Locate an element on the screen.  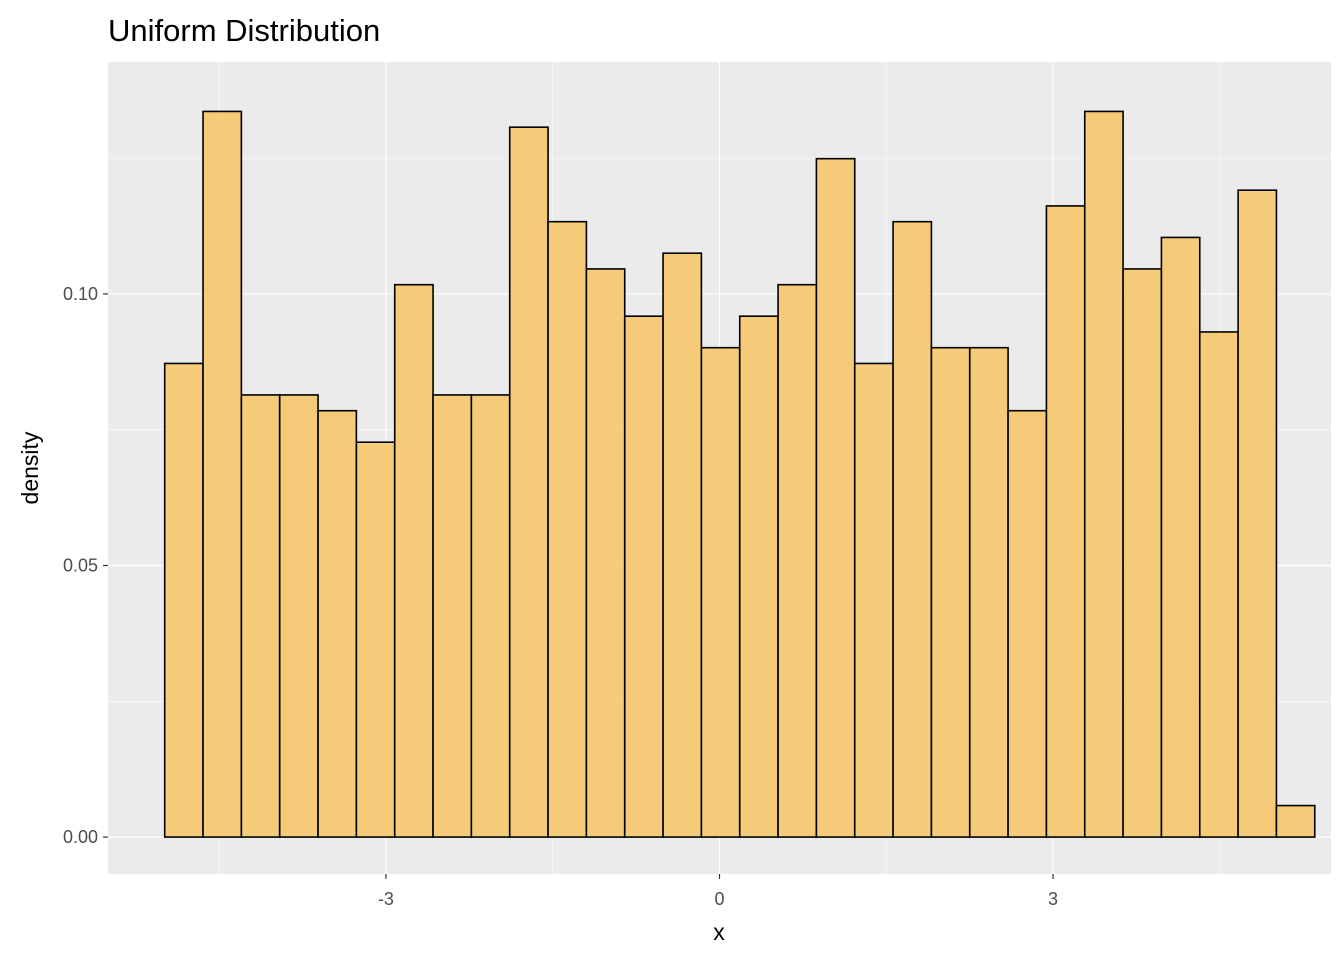
x-axis: -3 0 3 is located at coordinates (718, 891).